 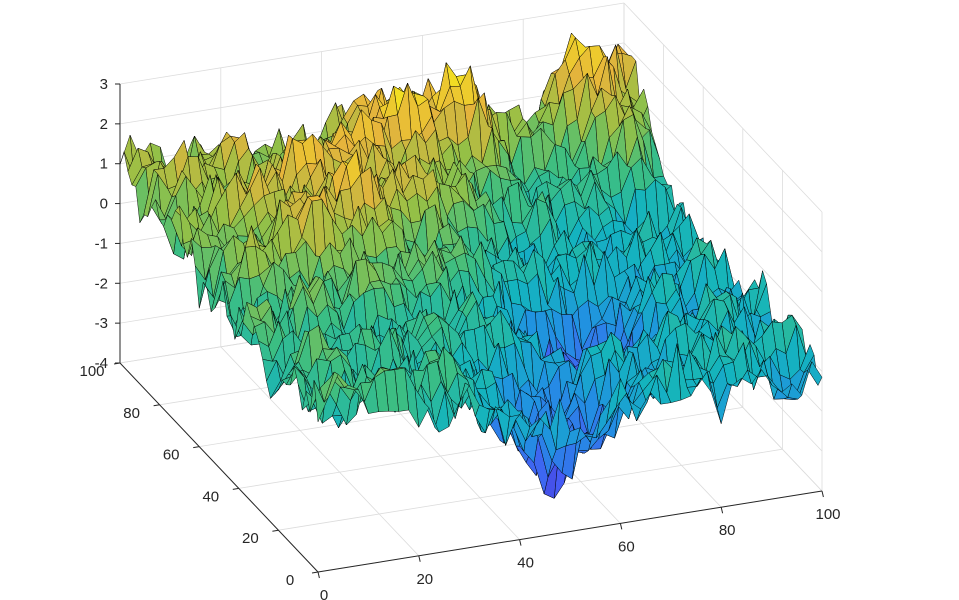 What do you see at coordinates (104, 164) in the screenshot?
I see `z-tick-label: 1` at bounding box center [104, 164].